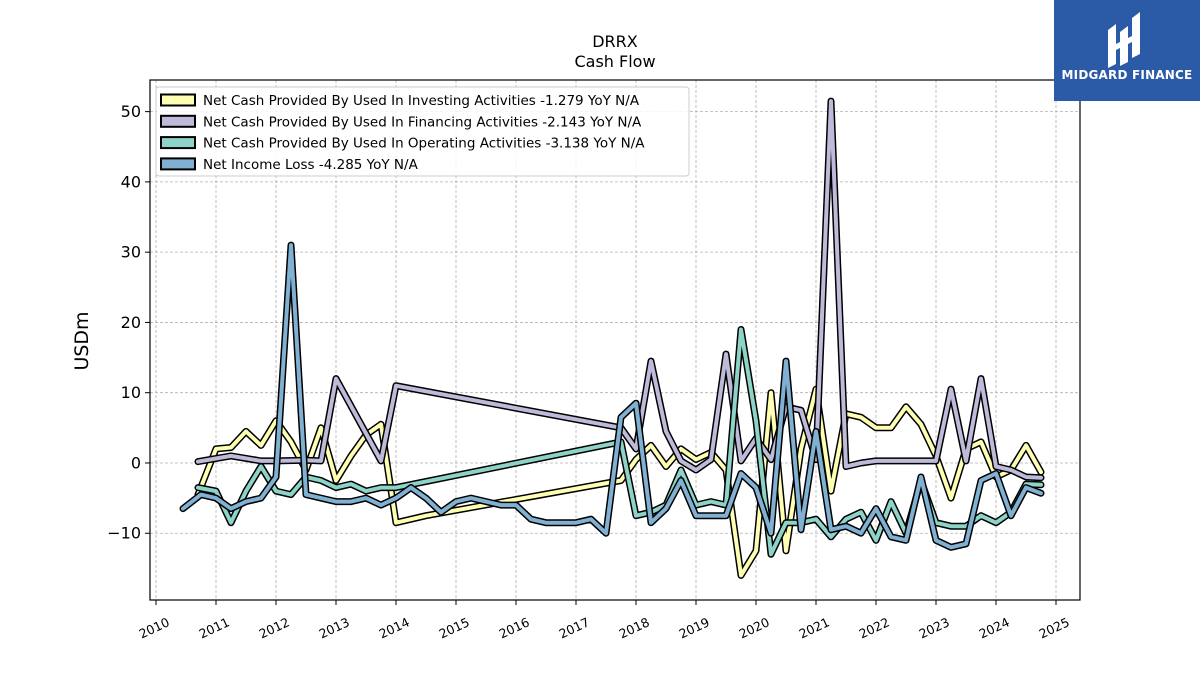 The height and width of the screenshot is (675, 1200). What do you see at coordinates (214, 627) in the screenshot?
I see `x-tick-label: 2011` at bounding box center [214, 627].